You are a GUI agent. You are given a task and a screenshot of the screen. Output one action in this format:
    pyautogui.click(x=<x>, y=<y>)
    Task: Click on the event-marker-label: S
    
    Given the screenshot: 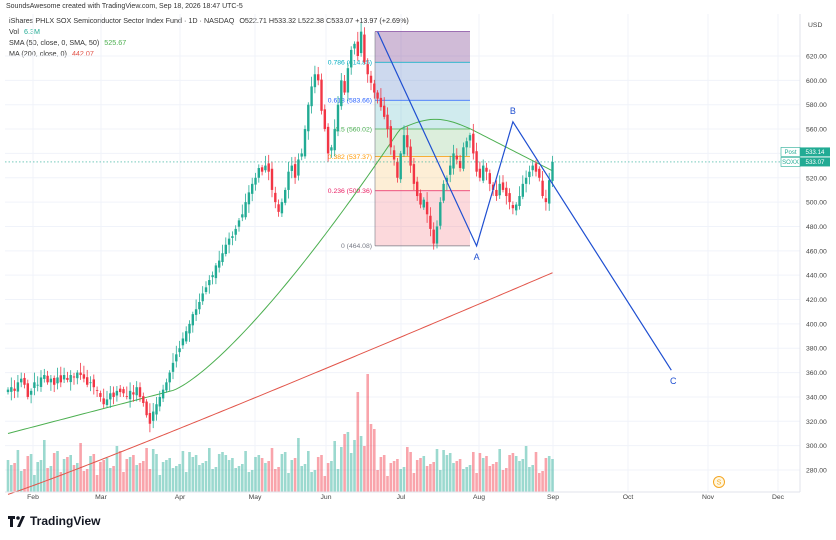 What is the action you would take?
    pyautogui.click(x=719, y=483)
    